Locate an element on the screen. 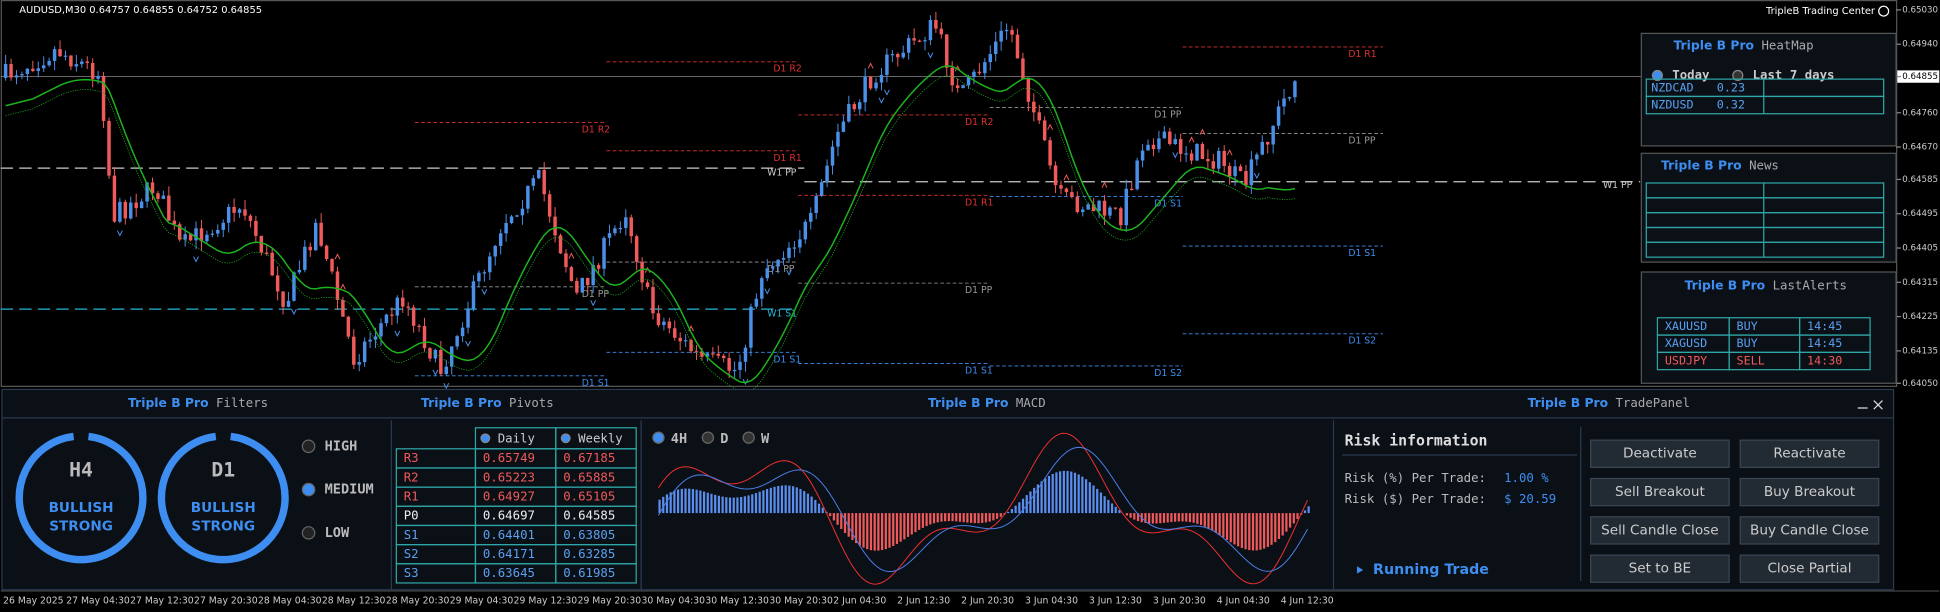 This screenshot has height=612, width=1940. close-button is located at coordinates (1878, 405).